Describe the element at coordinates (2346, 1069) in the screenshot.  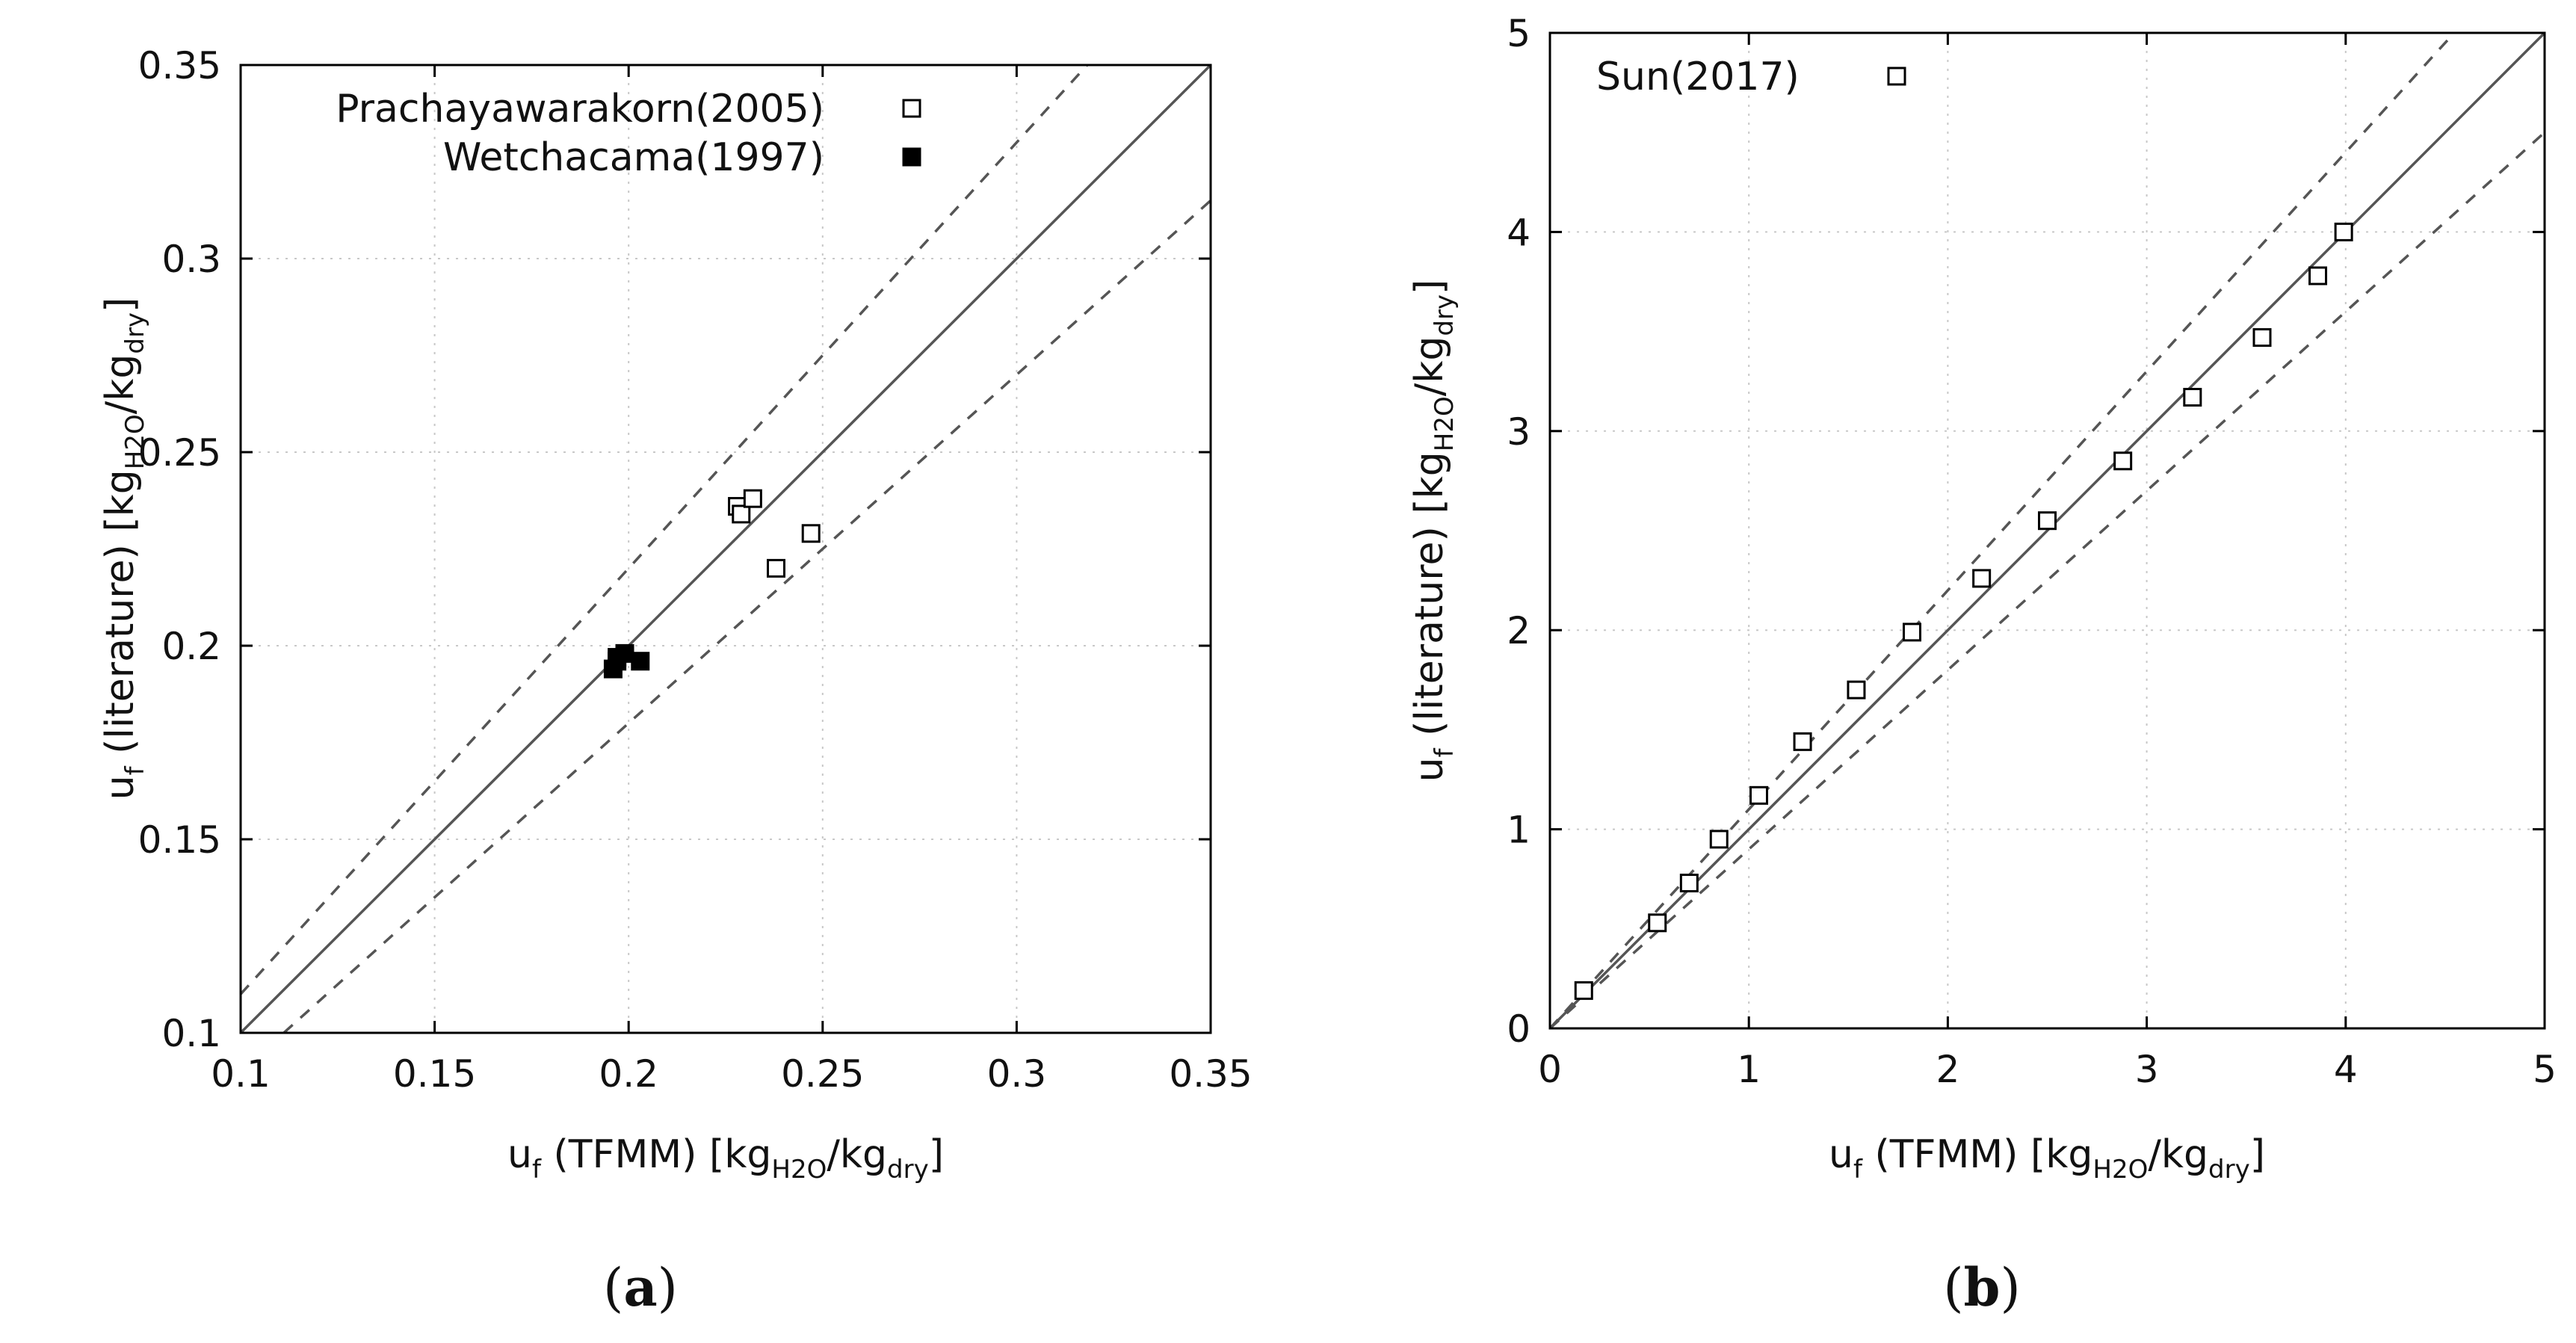
I see `x-tick-label: 4` at that location.